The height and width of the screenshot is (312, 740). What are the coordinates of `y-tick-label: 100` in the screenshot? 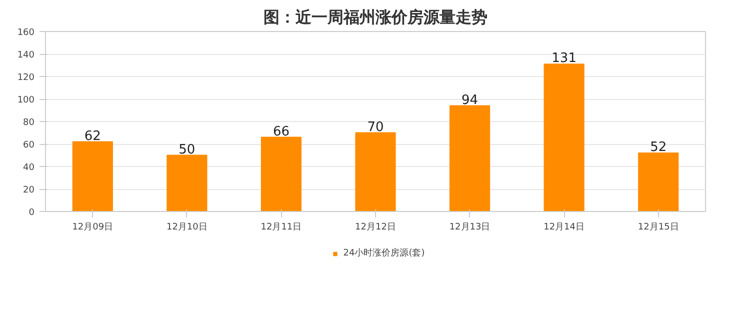 It's located at (26, 101).